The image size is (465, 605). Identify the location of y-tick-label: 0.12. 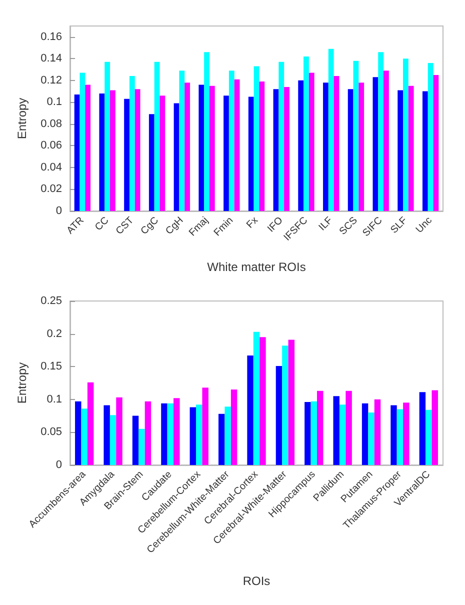
(51, 80).